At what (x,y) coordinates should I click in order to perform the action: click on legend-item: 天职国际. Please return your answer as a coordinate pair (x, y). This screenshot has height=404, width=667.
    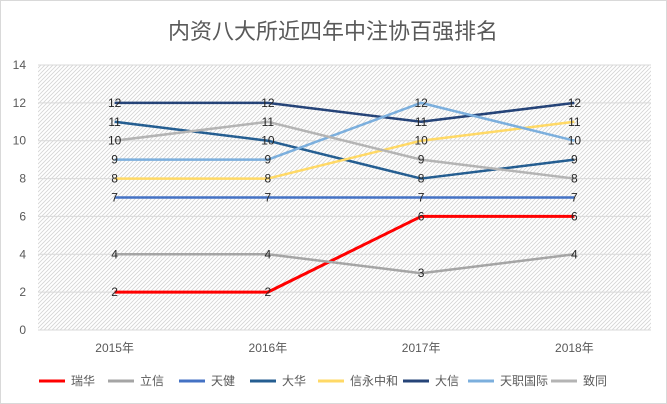
    Looking at the image, I should click on (508, 381).